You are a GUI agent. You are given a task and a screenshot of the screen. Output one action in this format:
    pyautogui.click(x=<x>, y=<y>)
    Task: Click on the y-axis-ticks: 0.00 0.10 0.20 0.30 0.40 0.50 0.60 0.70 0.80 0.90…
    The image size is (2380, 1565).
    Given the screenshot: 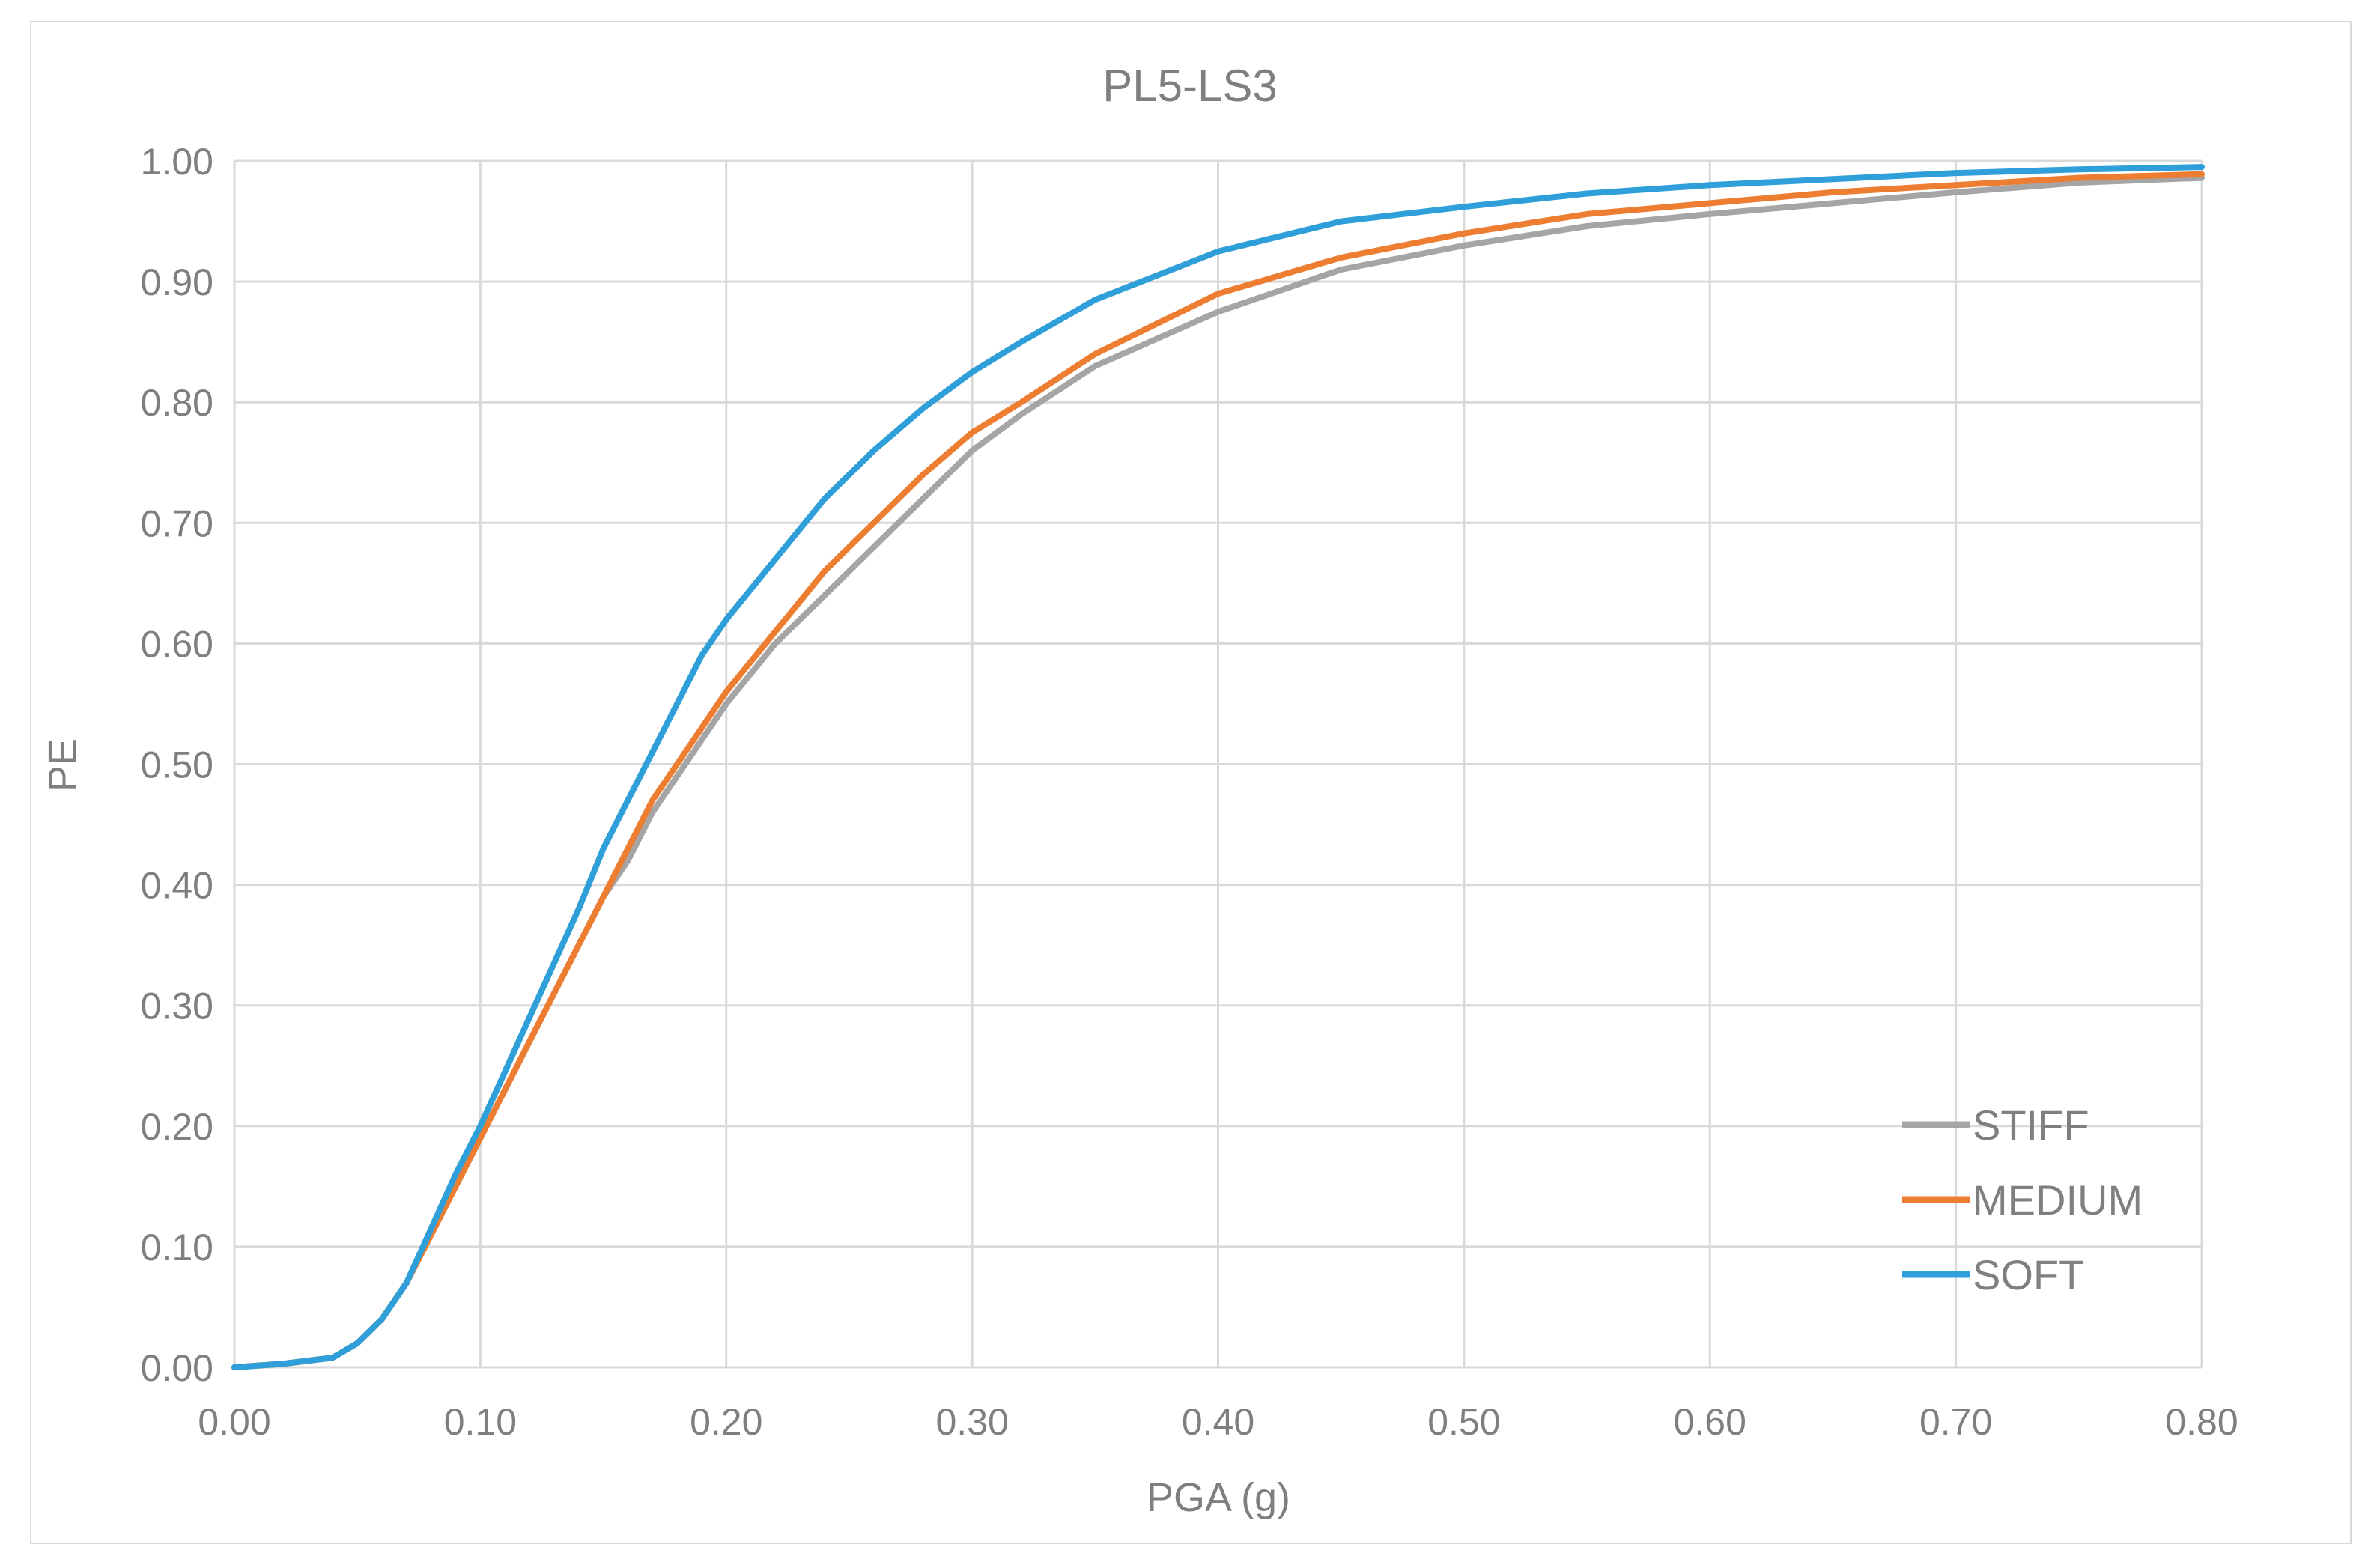 What is the action you would take?
    pyautogui.click(x=177, y=765)
    